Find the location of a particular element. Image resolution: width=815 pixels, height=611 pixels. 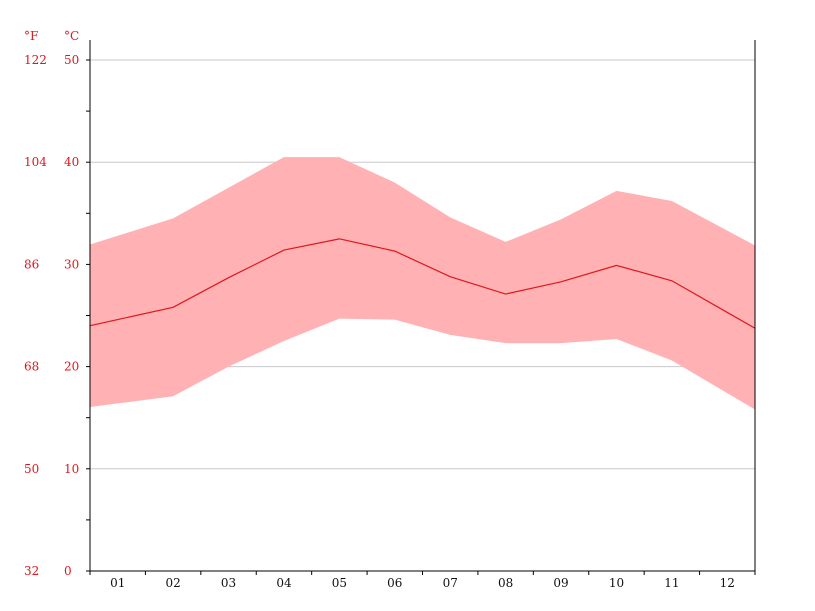

month-tick-label: 01 is located at coordinates (117, 583).